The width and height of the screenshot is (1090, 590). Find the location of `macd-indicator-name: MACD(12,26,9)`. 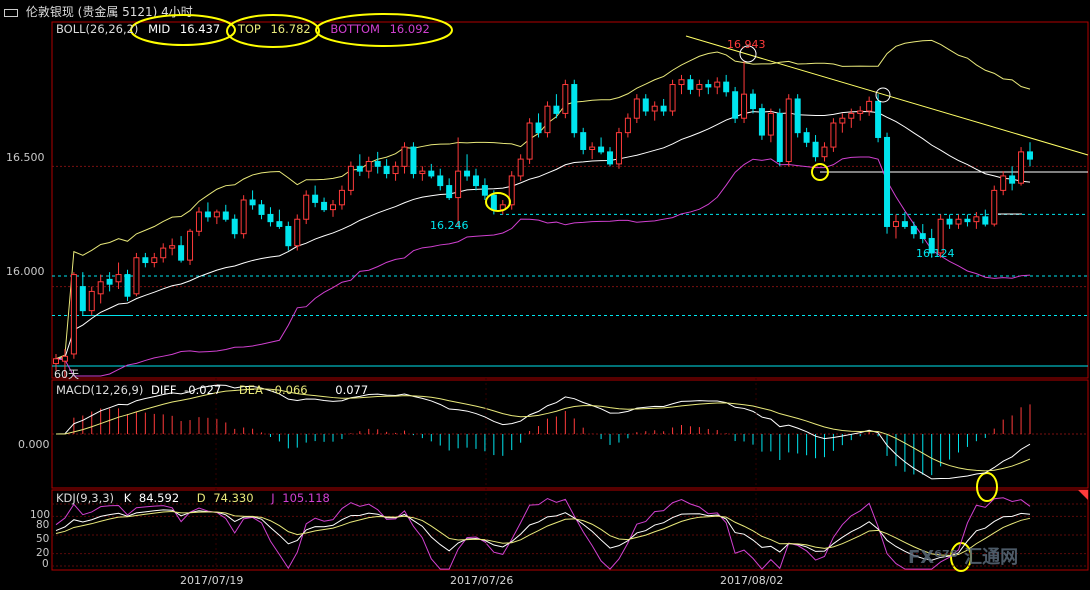

macd-indicator-name: MACD(12,26,9) is located at coordinates (100, 390).